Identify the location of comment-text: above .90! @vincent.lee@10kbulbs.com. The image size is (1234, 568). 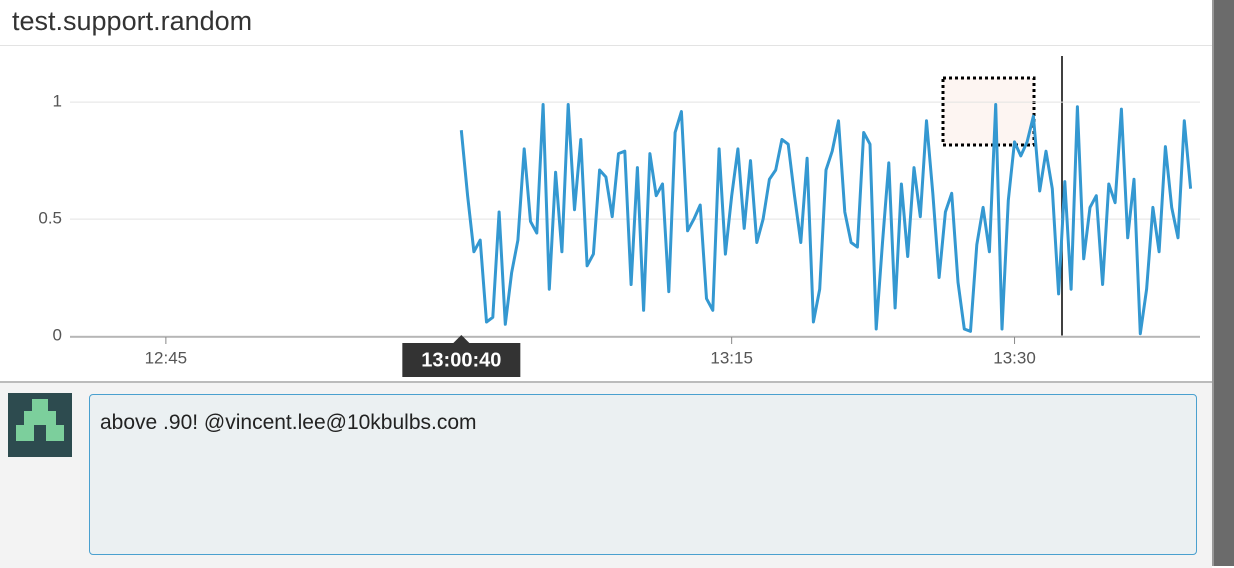
(288, 422).